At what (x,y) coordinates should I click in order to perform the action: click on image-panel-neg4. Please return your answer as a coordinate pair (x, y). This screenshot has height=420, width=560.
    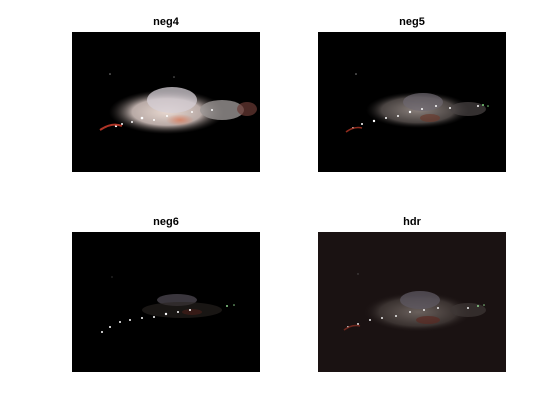
    Looking at the image, I should click on (166, 102).